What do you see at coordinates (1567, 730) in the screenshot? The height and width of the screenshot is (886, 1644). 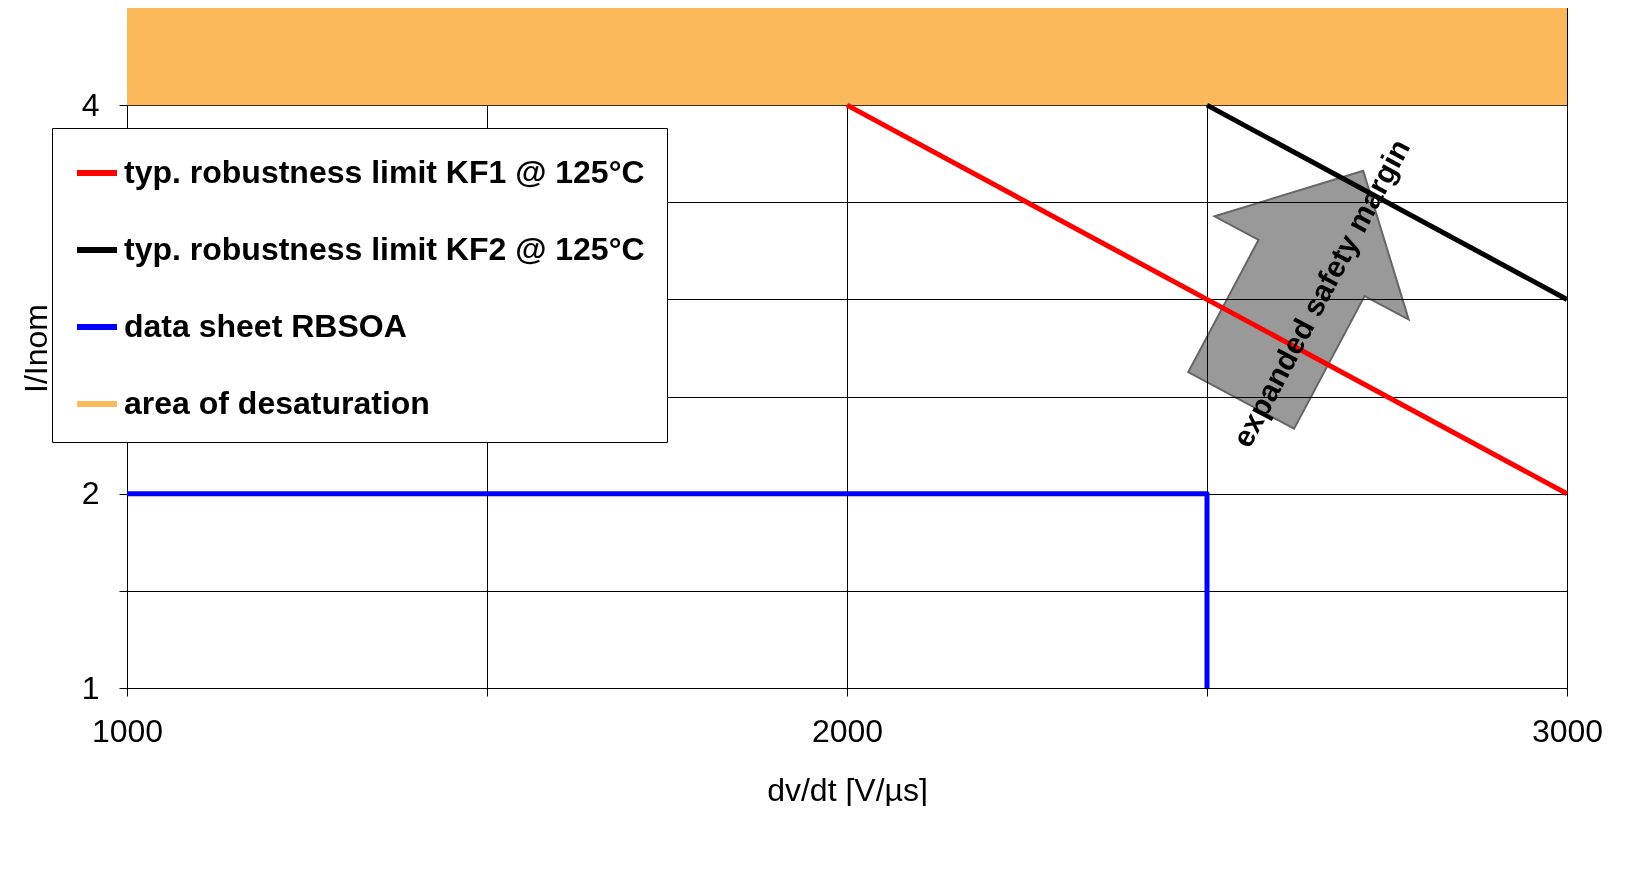 I see `x-tick-label: 3000` at bounding box center [1567, 730].